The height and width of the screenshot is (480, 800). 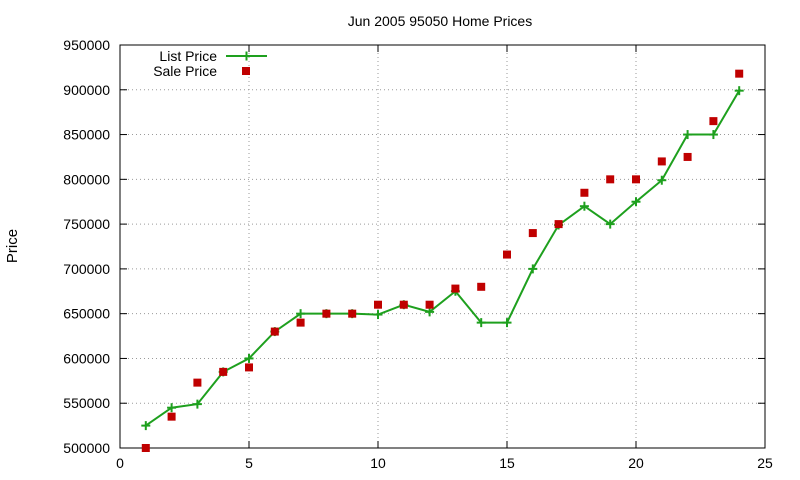 I want to click on y-tick-label: 950000, so click(x=86, y=45).